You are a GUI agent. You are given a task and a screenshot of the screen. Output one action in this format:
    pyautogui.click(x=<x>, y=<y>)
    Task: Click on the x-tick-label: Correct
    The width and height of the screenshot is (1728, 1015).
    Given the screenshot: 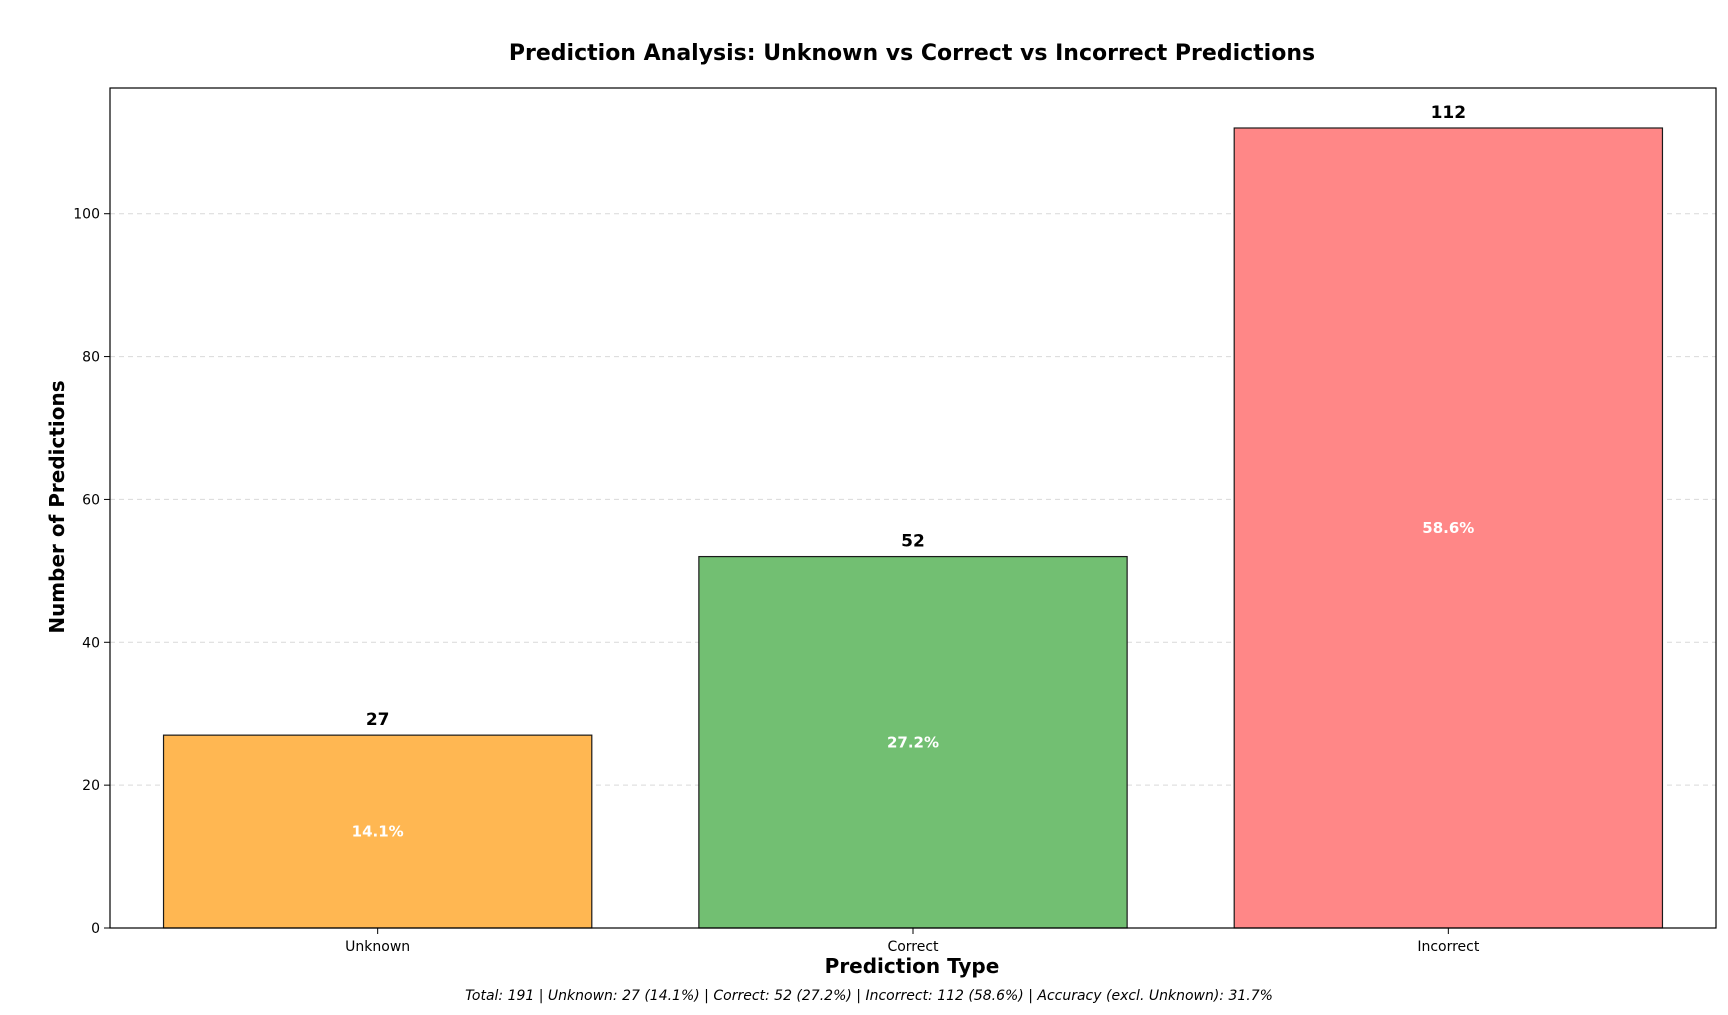 What is the action you would take?
    pyautogui.click(x=913, y=947)
    